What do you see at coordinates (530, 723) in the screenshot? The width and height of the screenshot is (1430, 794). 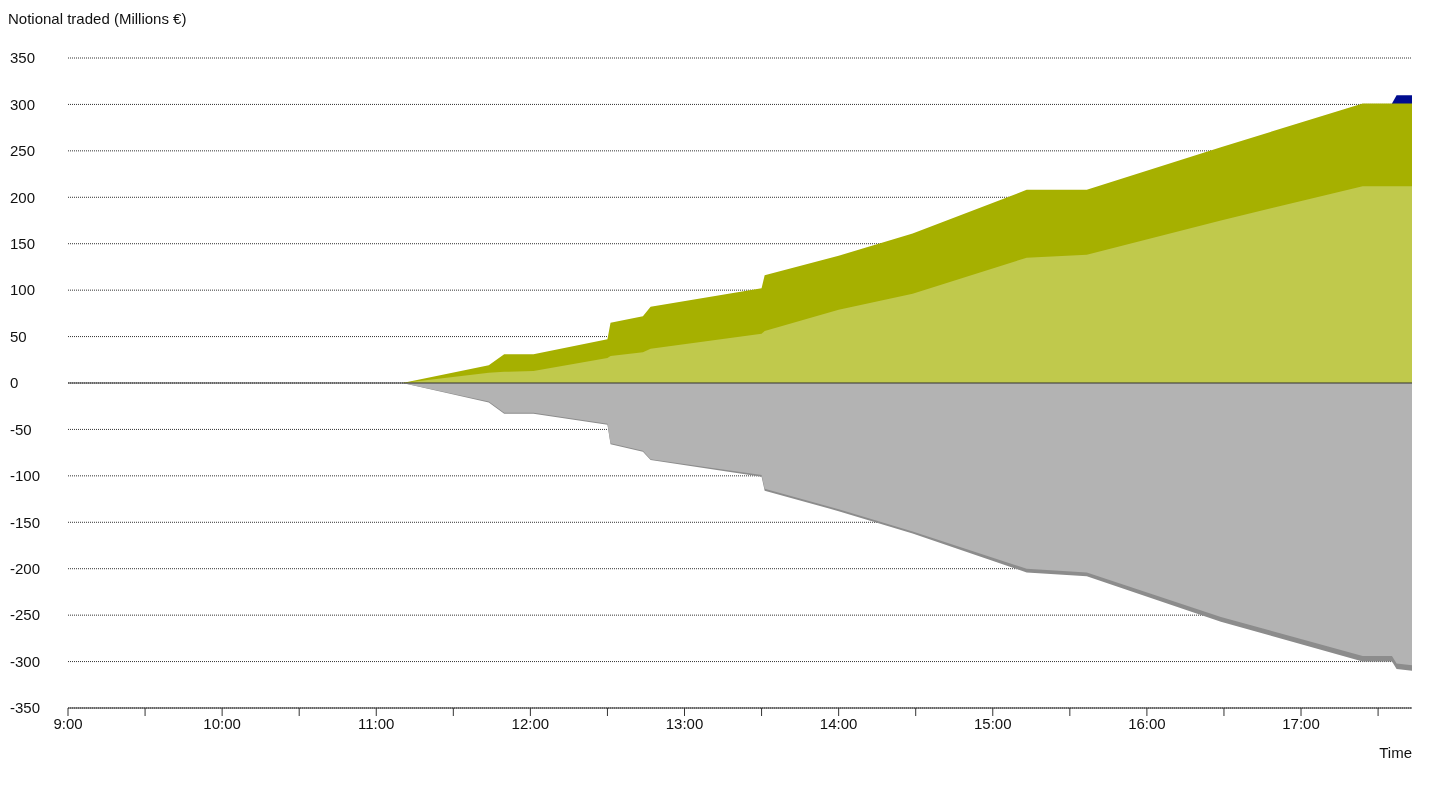 I see `x-tick-label: 12:00` at bounding box center [530, 723].